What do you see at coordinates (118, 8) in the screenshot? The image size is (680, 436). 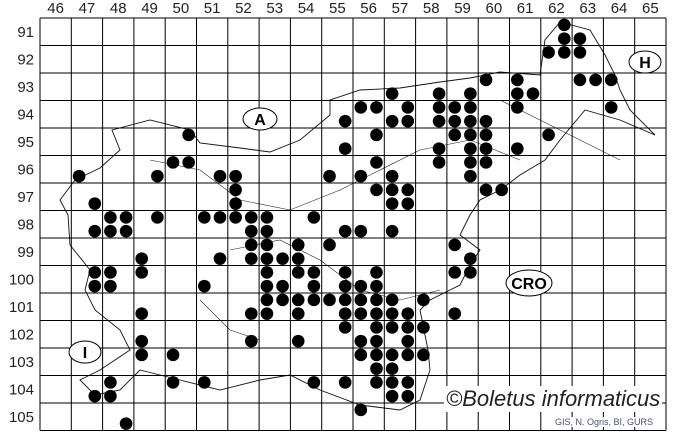 I see `column-label: 48` at bounding box center [118, 8].